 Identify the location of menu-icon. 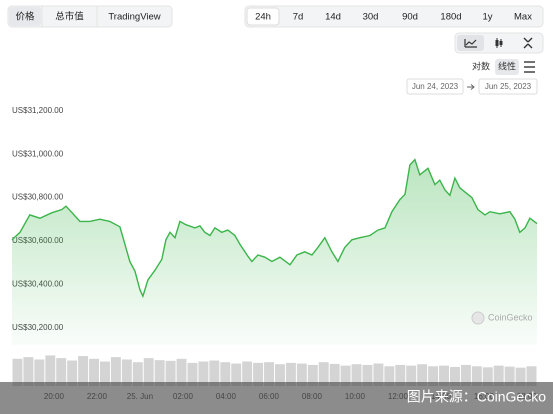
(529, 67).